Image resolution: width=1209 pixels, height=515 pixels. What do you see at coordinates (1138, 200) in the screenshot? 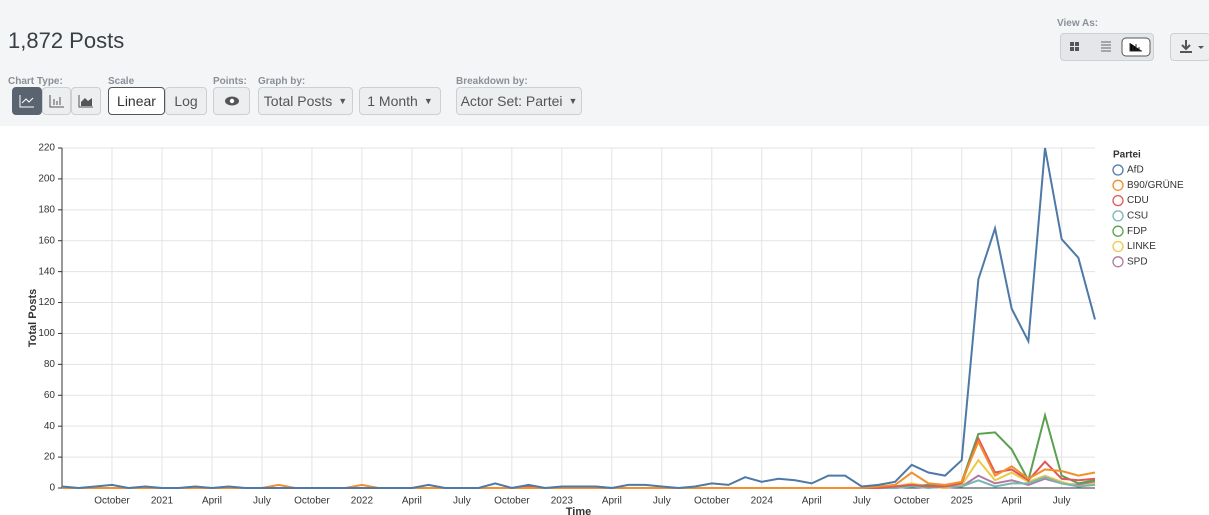
I see `legend-label: CDU` at bounding box center [1138, 200].